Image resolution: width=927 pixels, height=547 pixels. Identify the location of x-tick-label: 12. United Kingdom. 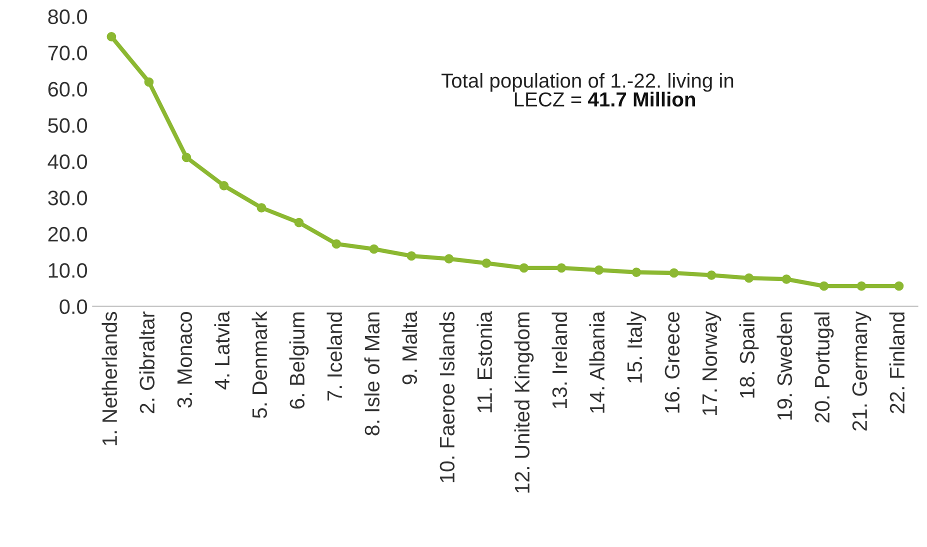
(524, 402).